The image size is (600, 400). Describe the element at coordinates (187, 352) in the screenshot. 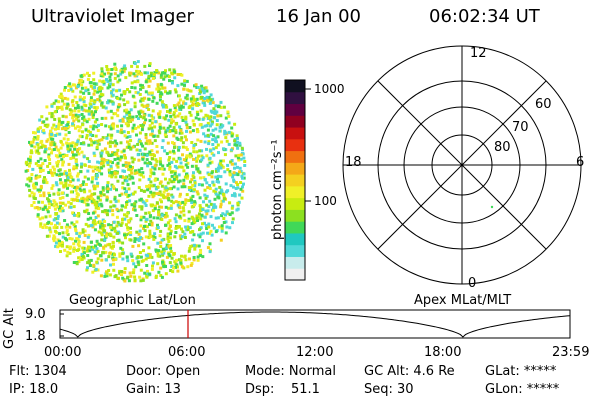

I see `x-tick-0600: 06:00` at that location.